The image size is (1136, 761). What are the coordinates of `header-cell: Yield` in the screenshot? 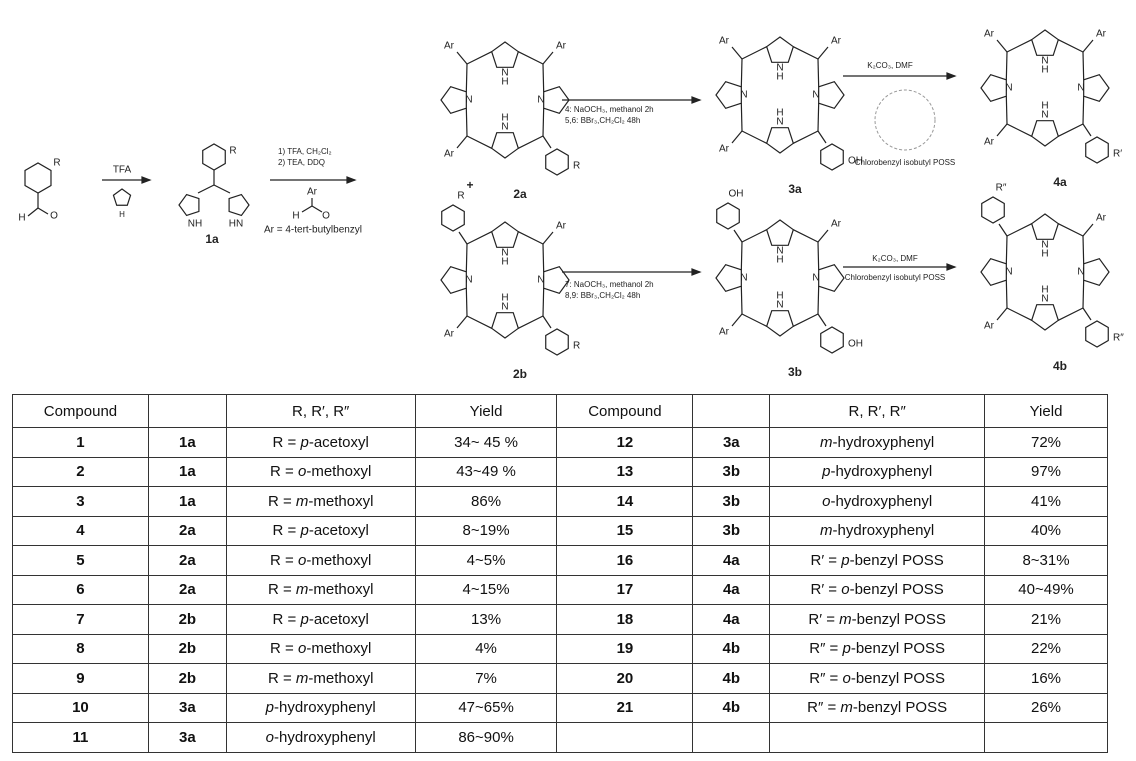 It's located at (486, 411).